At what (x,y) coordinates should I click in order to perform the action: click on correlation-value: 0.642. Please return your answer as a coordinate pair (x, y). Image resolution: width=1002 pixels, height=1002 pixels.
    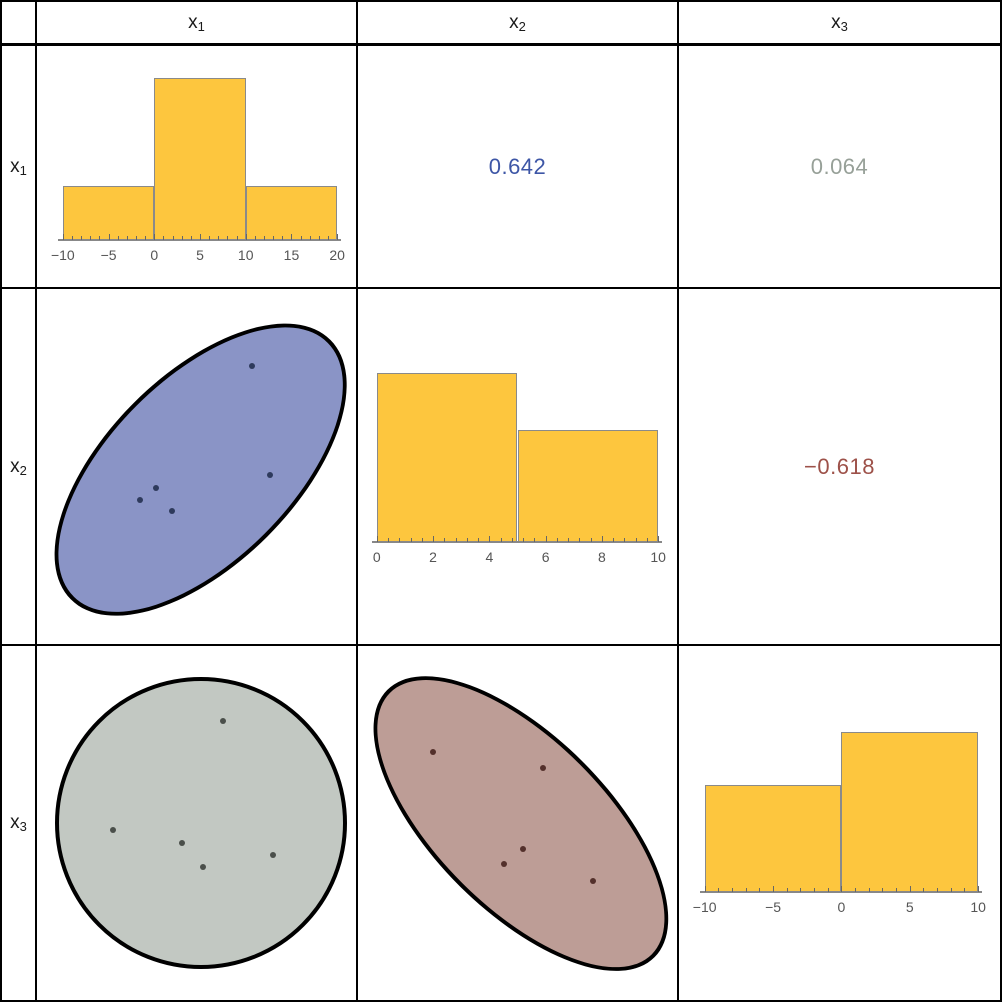
    Looking at the image, I should click on (517, 166).